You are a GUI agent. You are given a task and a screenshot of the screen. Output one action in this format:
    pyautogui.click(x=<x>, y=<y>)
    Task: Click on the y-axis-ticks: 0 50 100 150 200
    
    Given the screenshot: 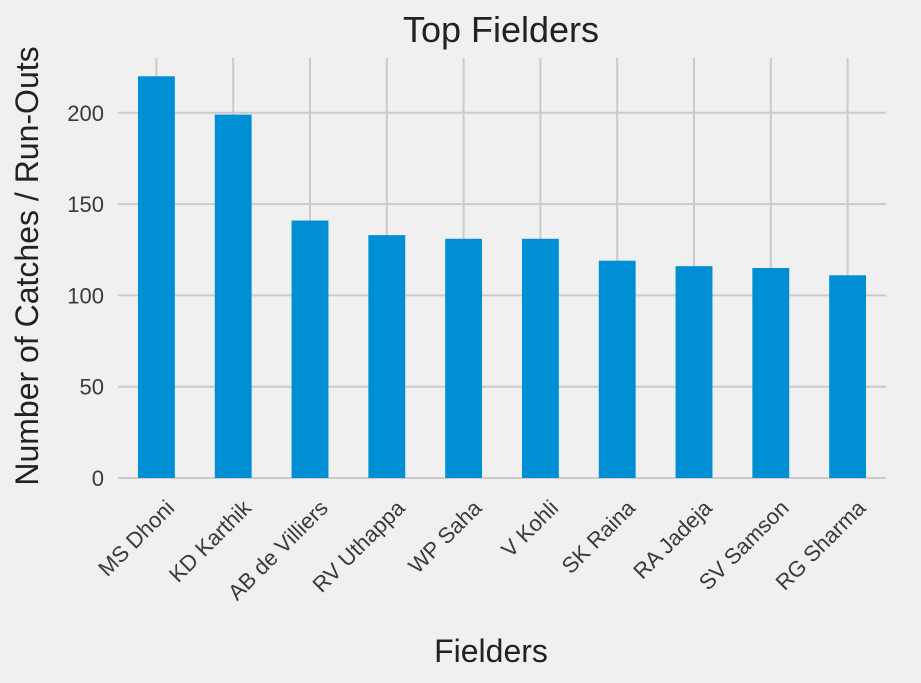 What is the action you would take?
    pyautogui.click(x=85, y=296)
    